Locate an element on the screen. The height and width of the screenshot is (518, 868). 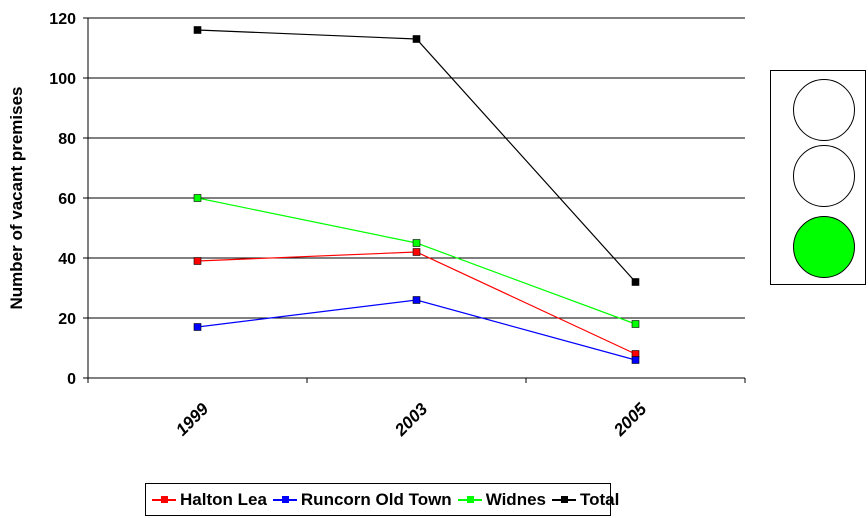
legend: Halton Lea Runcorn Old Town Widnes Total is located at coordinates (382, 499).